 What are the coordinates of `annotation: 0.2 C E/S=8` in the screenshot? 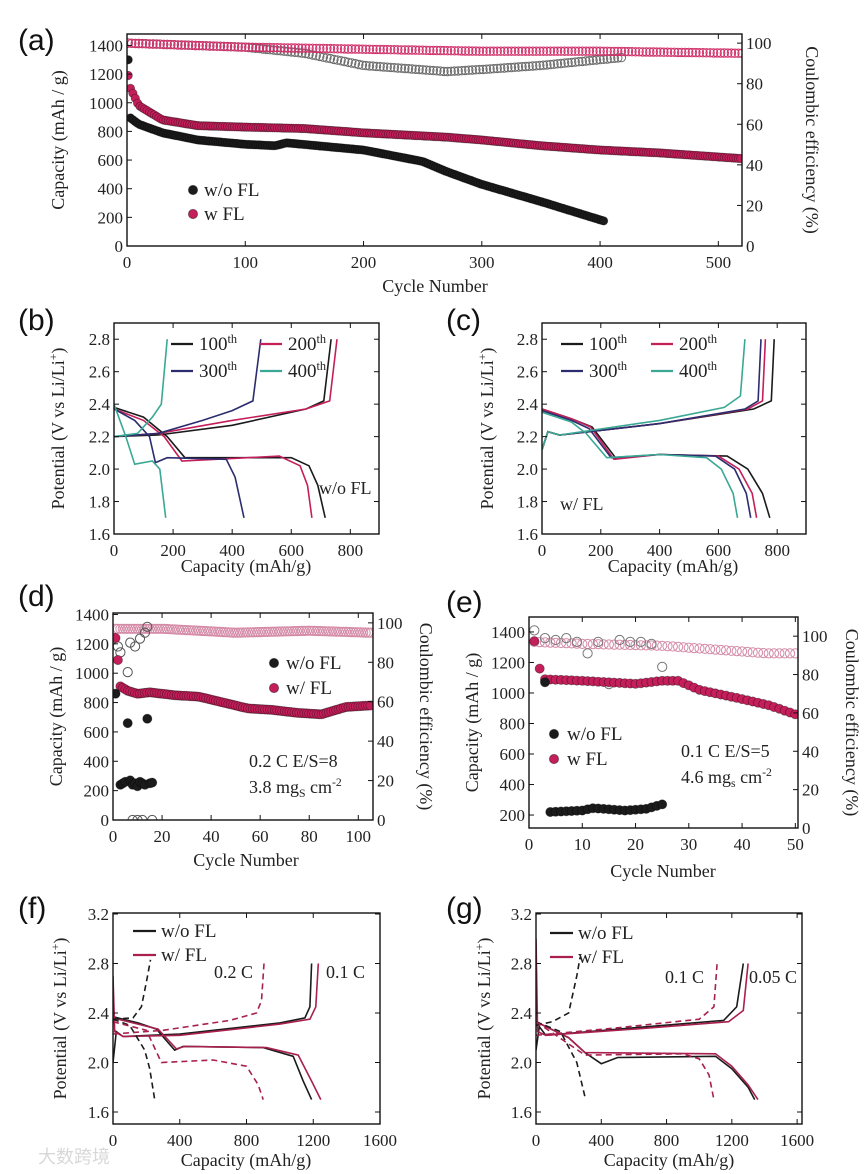 It's located at (293, 761).